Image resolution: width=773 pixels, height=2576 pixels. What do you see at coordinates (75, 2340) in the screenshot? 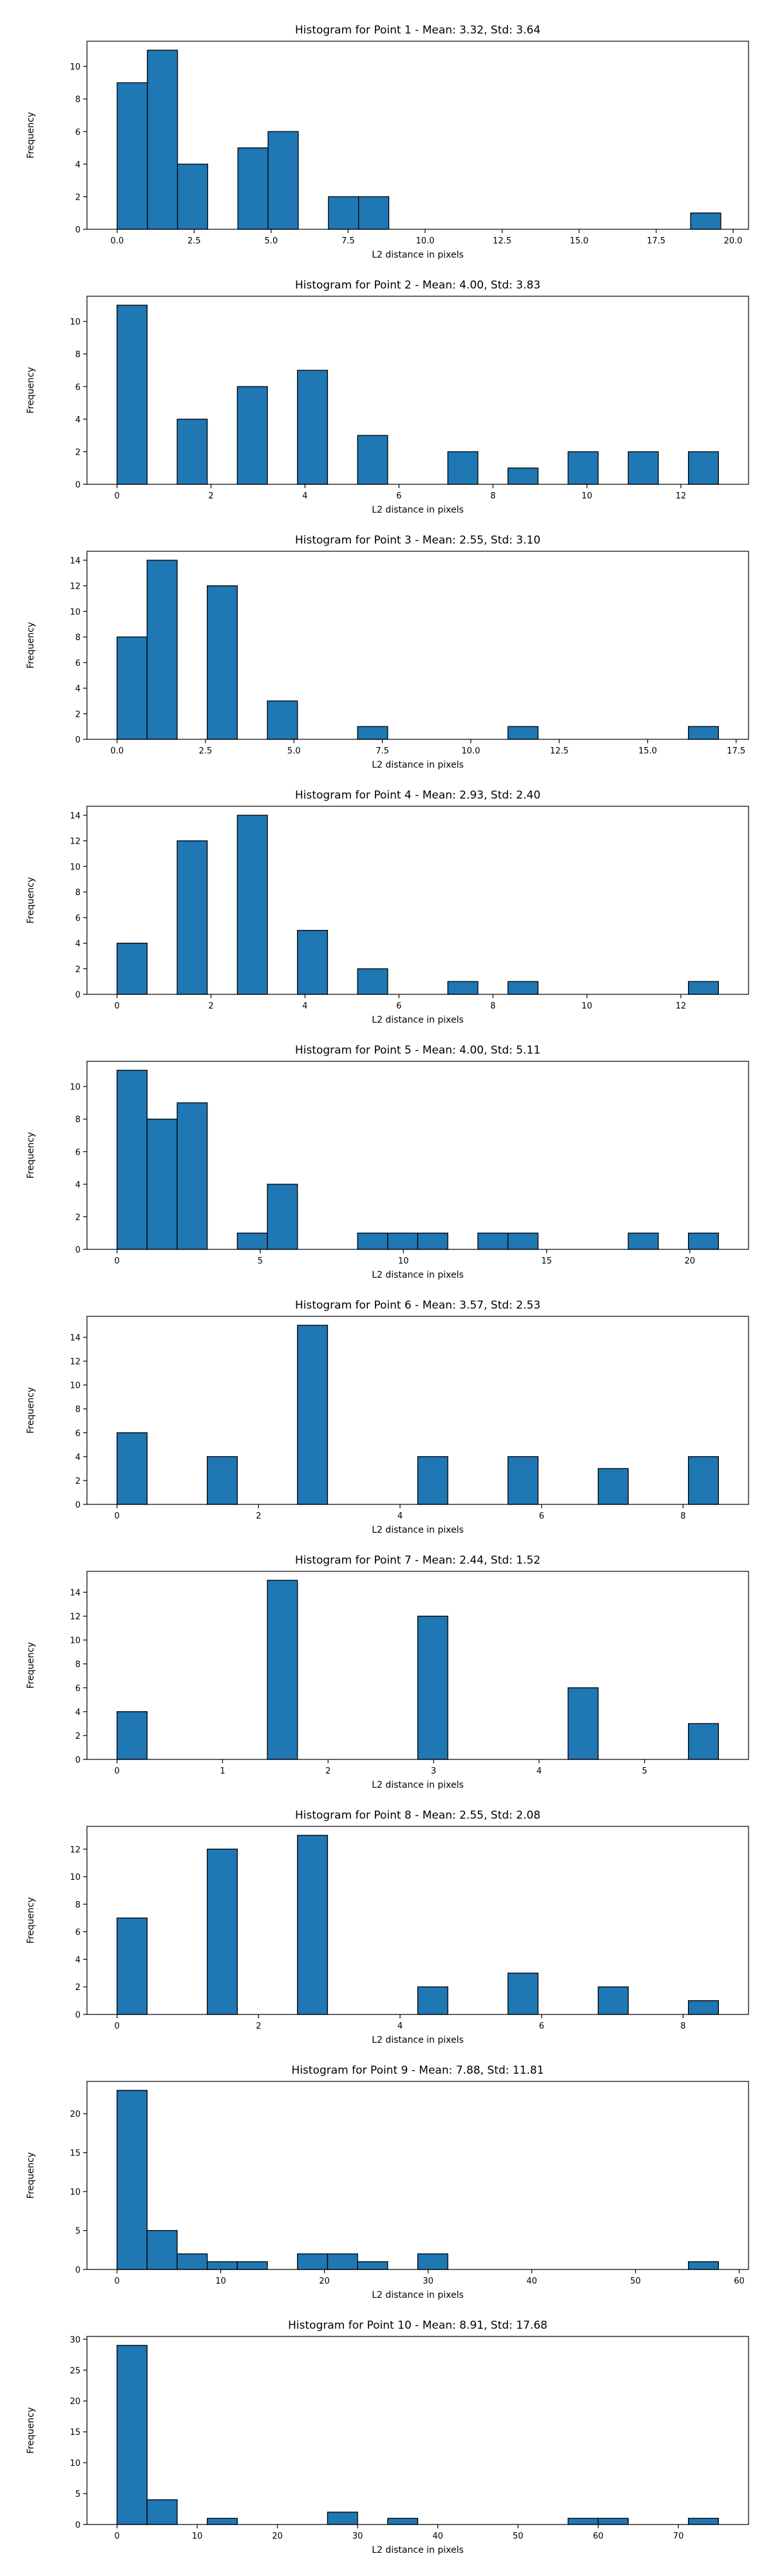
I see `y-tick-label: 30` at bounding box center [75, 2340].